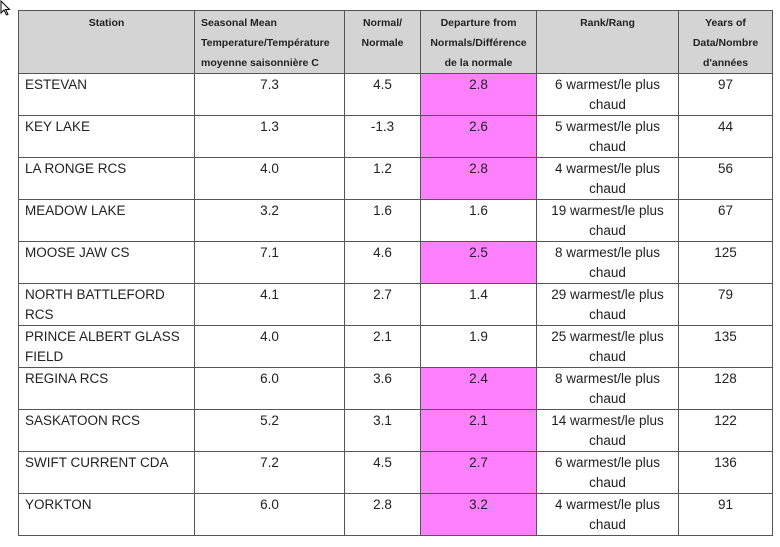 The width and height of the screenshot is (780, 547). I want to click on years-cell: 79, so click(725, 304).